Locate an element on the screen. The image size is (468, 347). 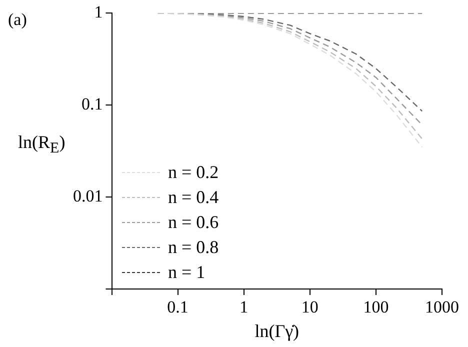
legend-label: n = 1 is located at coordinates (187, 272).